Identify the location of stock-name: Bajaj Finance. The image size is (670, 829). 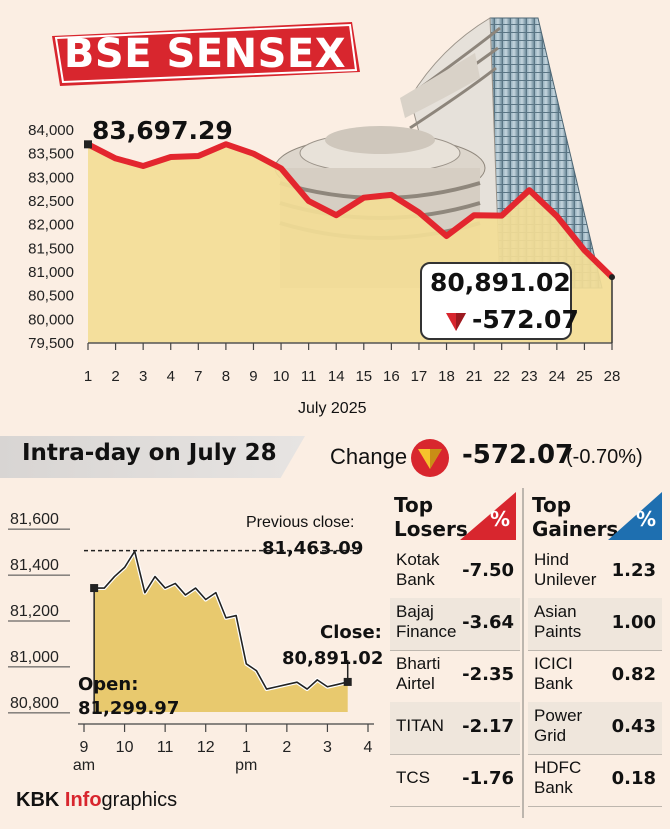
(436, 622).